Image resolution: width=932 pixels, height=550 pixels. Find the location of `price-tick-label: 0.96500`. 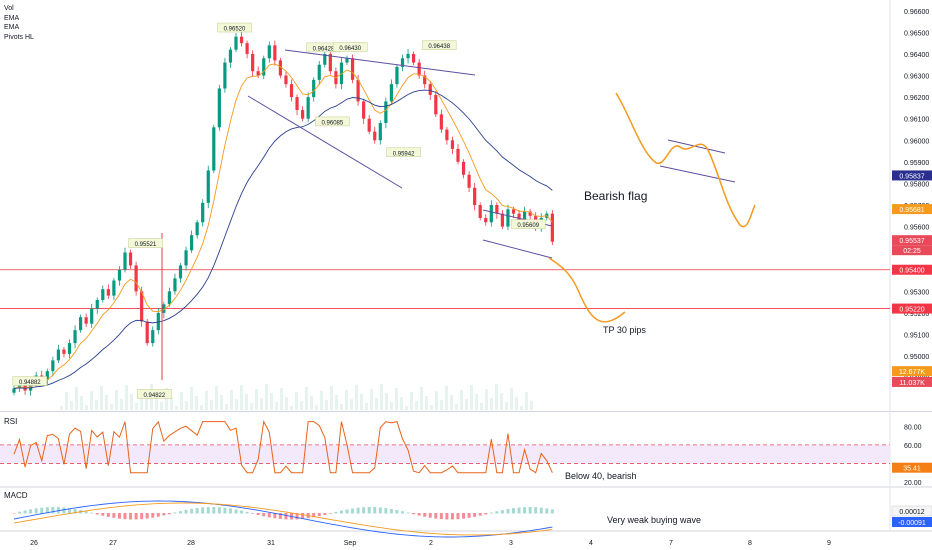

price-tick-label: 0.96500 is located at coordinates (916, 33).